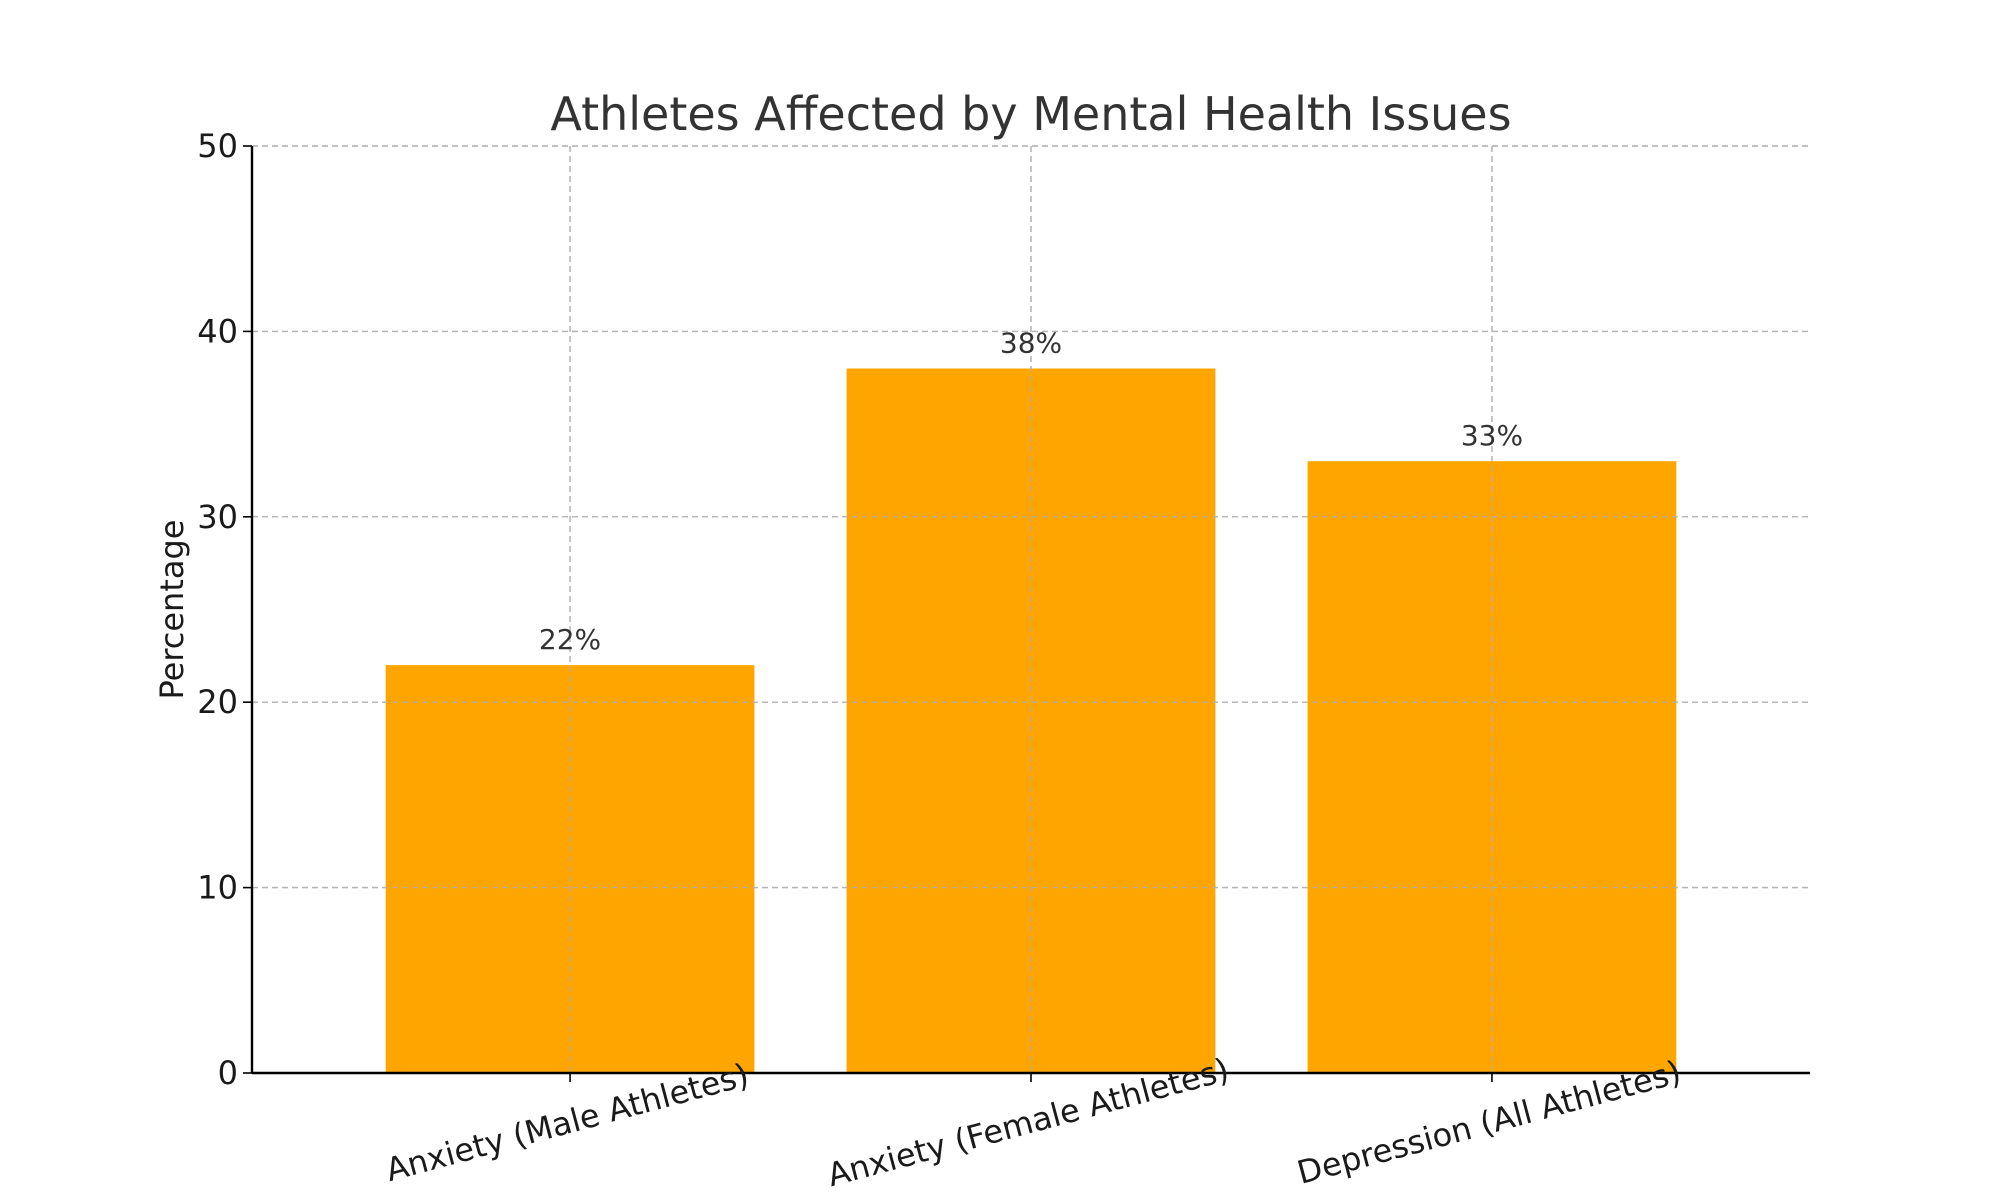 The height and width of the screenshot is (1200, 2000). Describe the element at coordinates (1031, 342) in the screenshot. I see `bar-value-label: 38%` at that location.